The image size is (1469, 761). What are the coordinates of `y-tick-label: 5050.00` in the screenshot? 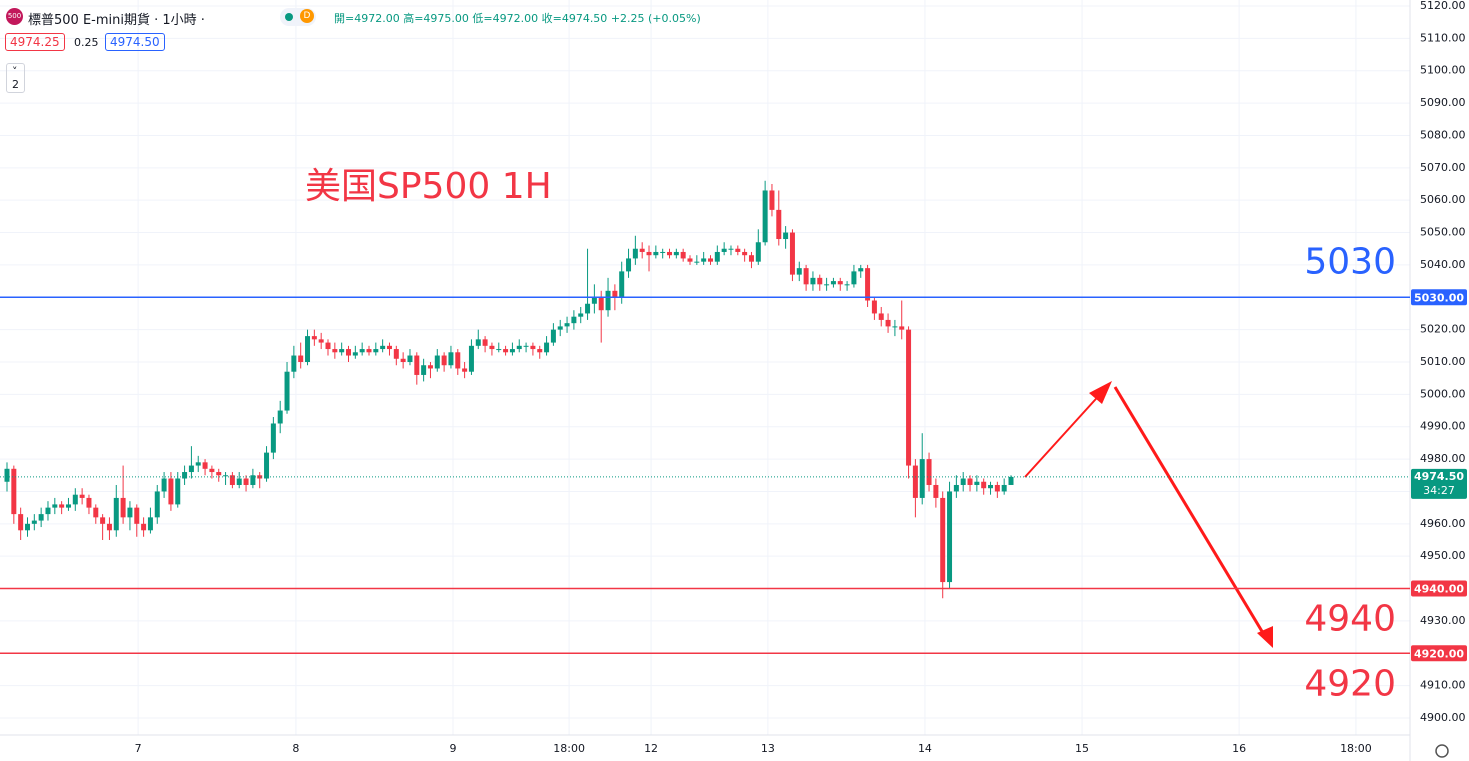 It's located at (1443, 232).